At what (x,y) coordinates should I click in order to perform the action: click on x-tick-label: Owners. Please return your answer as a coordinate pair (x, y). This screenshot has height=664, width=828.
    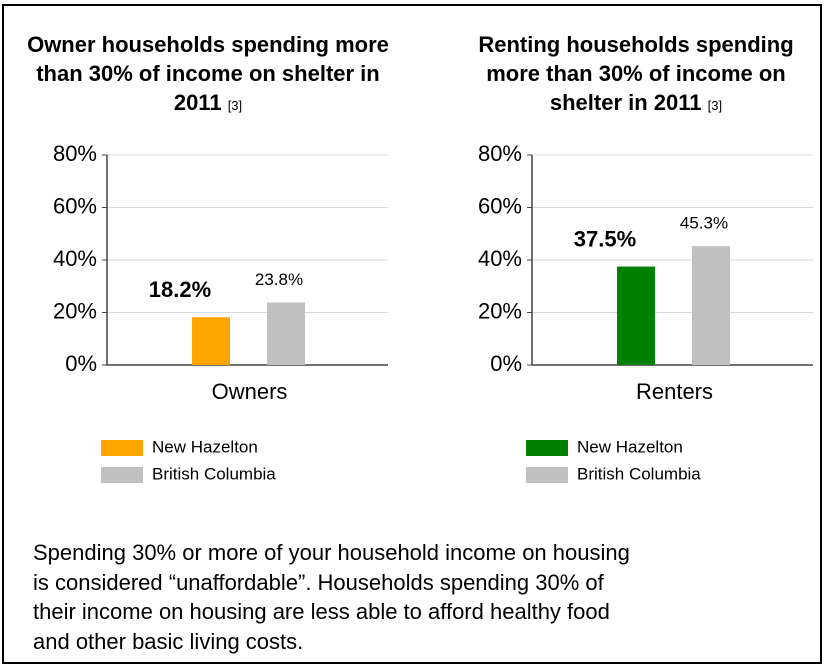
    Looking at the image, I should click on (250, 391).